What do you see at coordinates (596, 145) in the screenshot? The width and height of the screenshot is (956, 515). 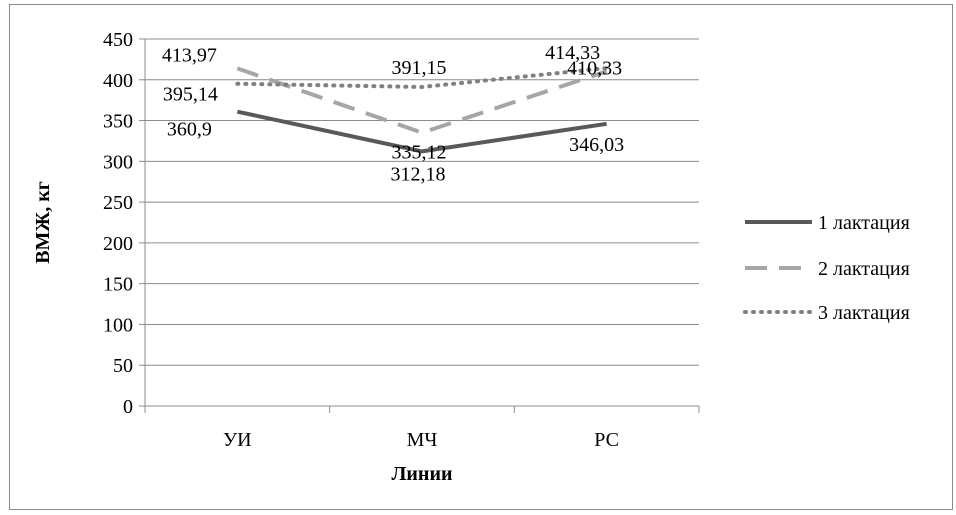 I see `data-label: 346,03` at bounding box center [596, 145].